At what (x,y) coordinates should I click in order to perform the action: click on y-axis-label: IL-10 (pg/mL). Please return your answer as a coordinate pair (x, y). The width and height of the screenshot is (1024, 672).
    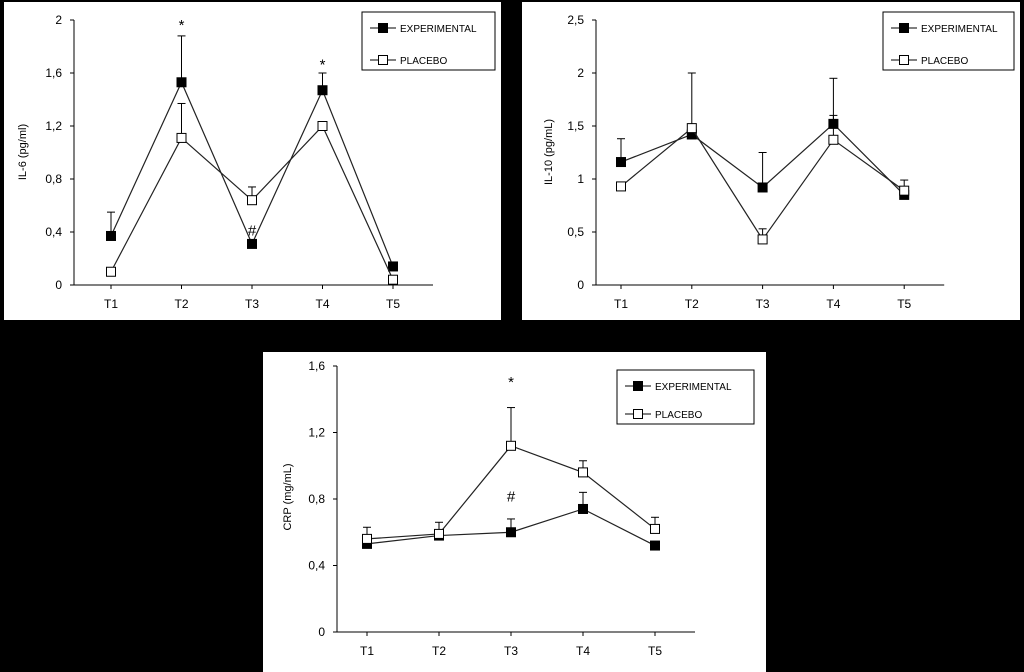
    Looking at the image, I should click on (549, 152).